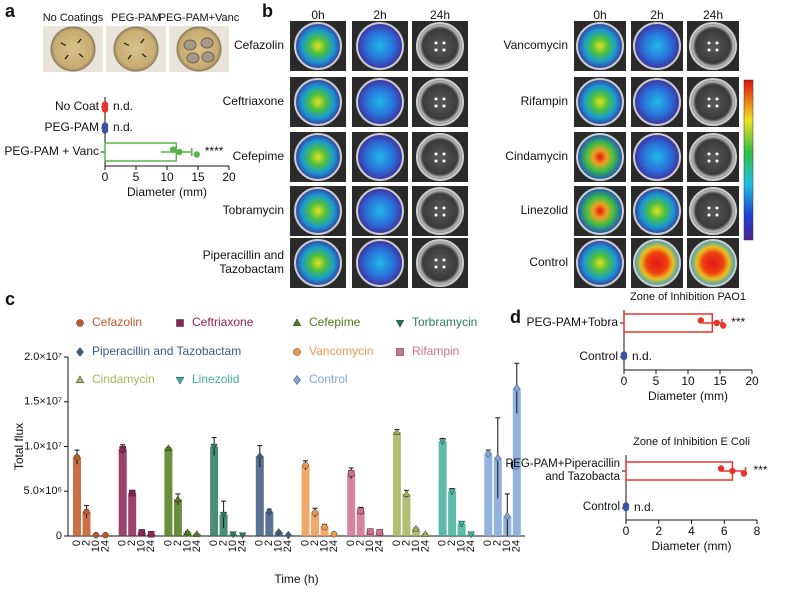 This screenshot has width=799, height=597. What do you see at coordinates (444, 322) in the screenshot?
I see `legend-label: Torbramycin` at bounding box center [444, 322].